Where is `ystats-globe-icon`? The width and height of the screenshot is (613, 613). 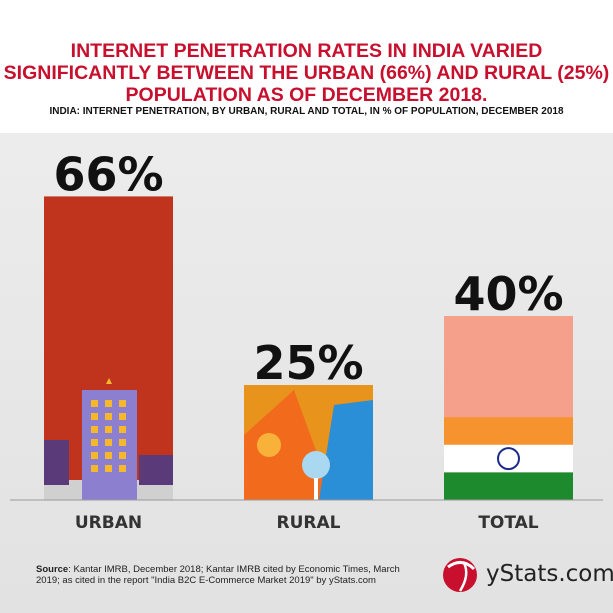 ystats-globe-icon is located at coordinates (460, 575).